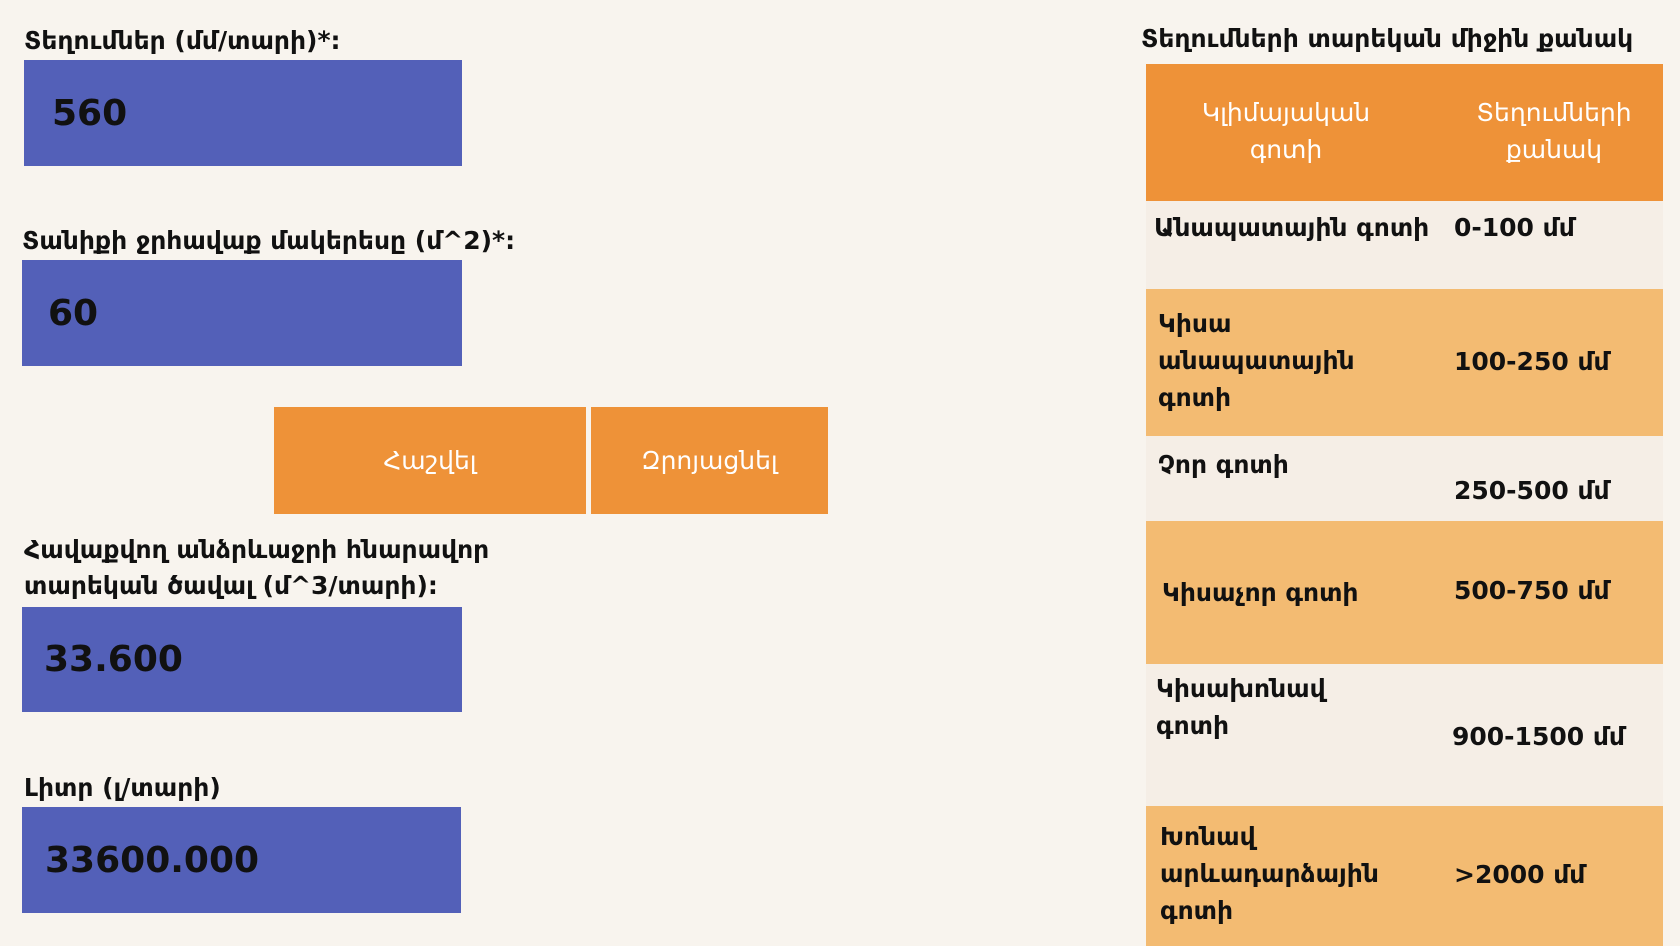 The height and width of the screenshot is (946, 1680). Describe the element at coordinates (1256, 360) in the screenshot. I see `cell: Կիսա անապատային գոտի` at that location.